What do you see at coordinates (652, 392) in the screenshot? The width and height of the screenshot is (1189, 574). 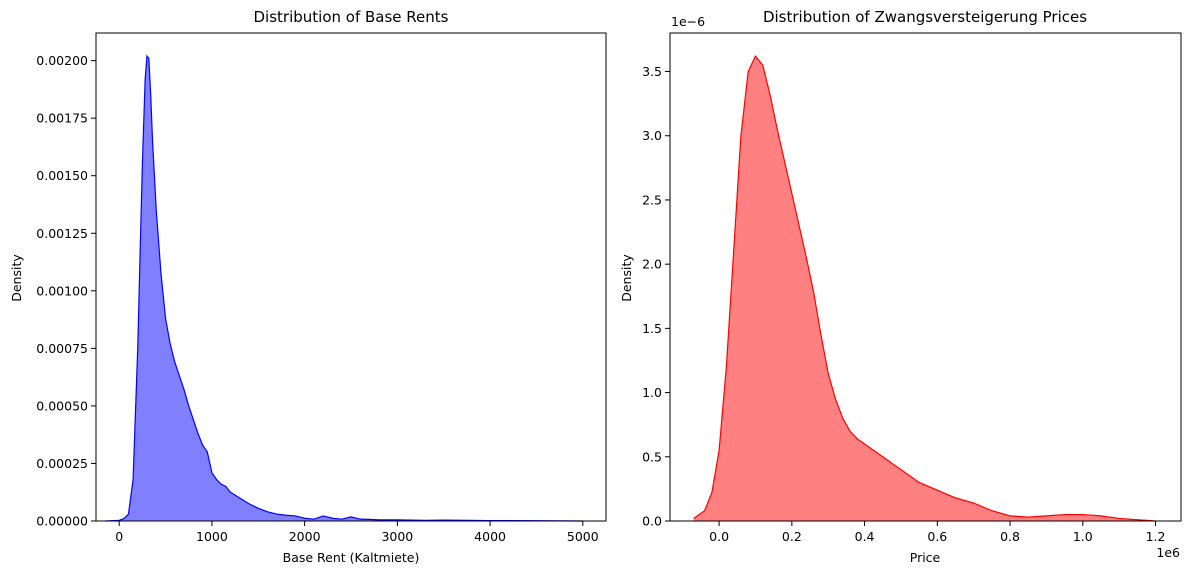 I see `y-tick-label: 1.0` at bounding box center [652, 392].